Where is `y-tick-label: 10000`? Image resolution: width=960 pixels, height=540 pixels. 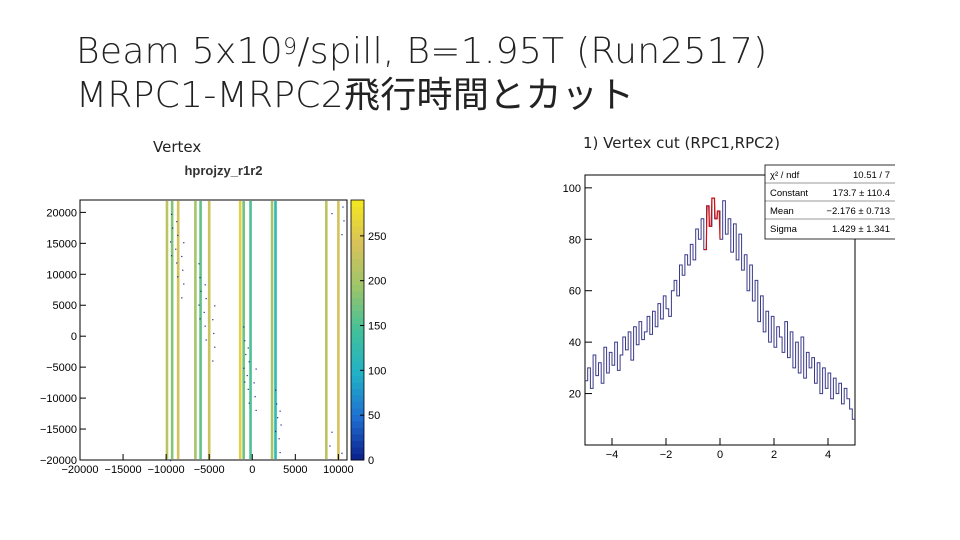
y-tick-label: 10000 is located at coordinates (61, 275).